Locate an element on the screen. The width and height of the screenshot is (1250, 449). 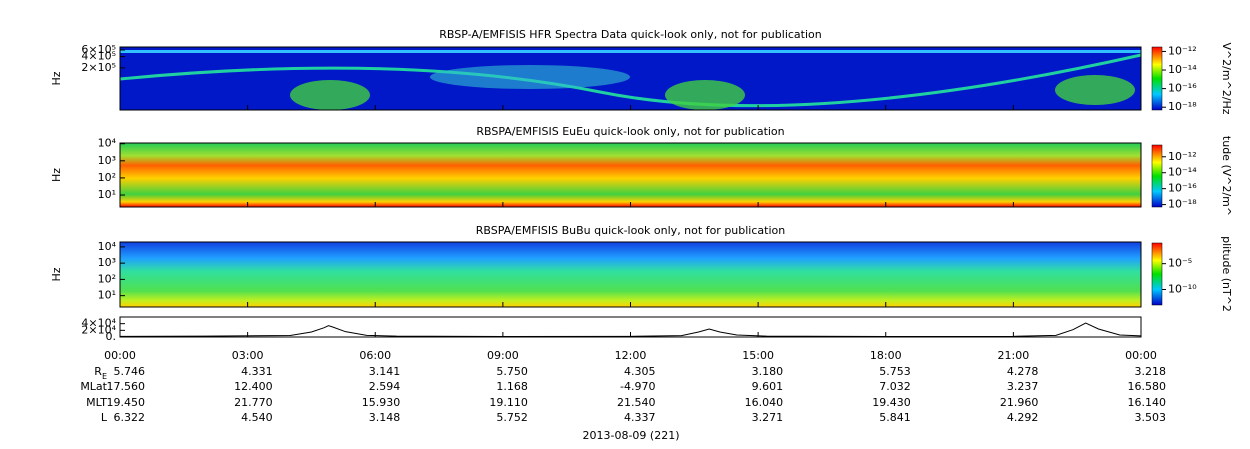
ephemeris-label-text: L is located at coordinates (104, 417).